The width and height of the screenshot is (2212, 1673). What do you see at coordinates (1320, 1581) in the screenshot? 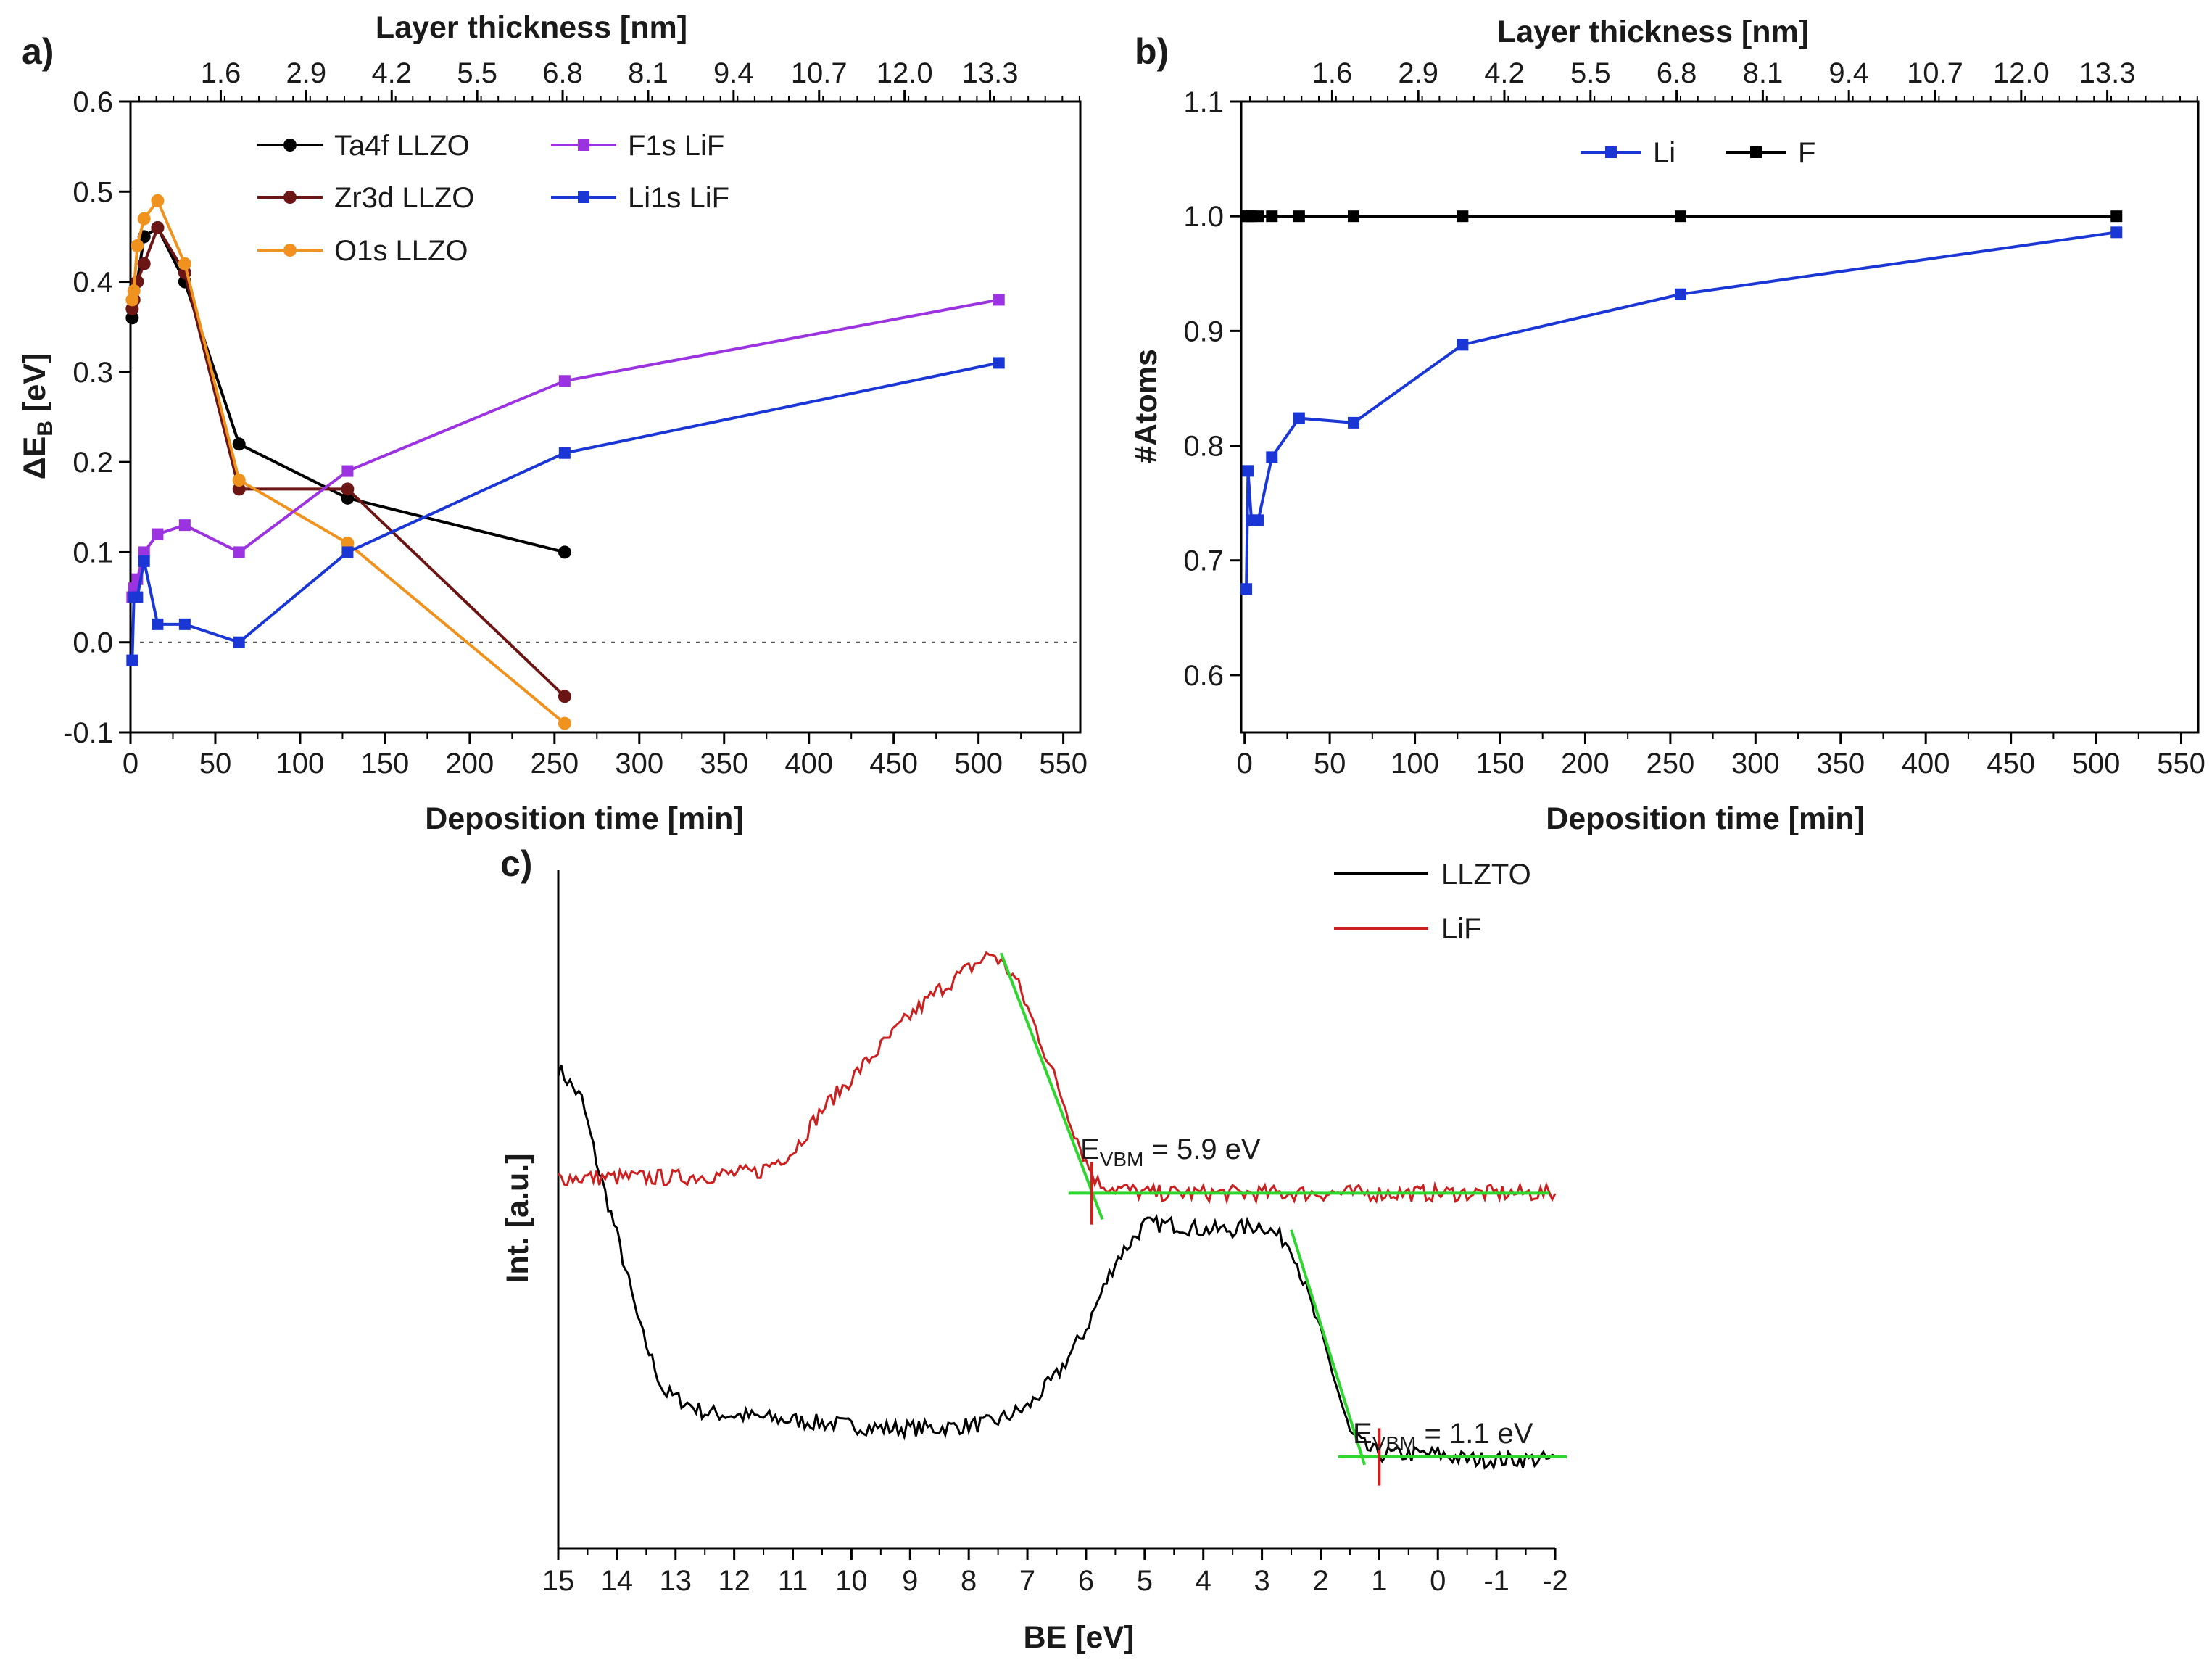
I see `panel-c-x-tick-label: 2` at bounding box center [1320, 1581].